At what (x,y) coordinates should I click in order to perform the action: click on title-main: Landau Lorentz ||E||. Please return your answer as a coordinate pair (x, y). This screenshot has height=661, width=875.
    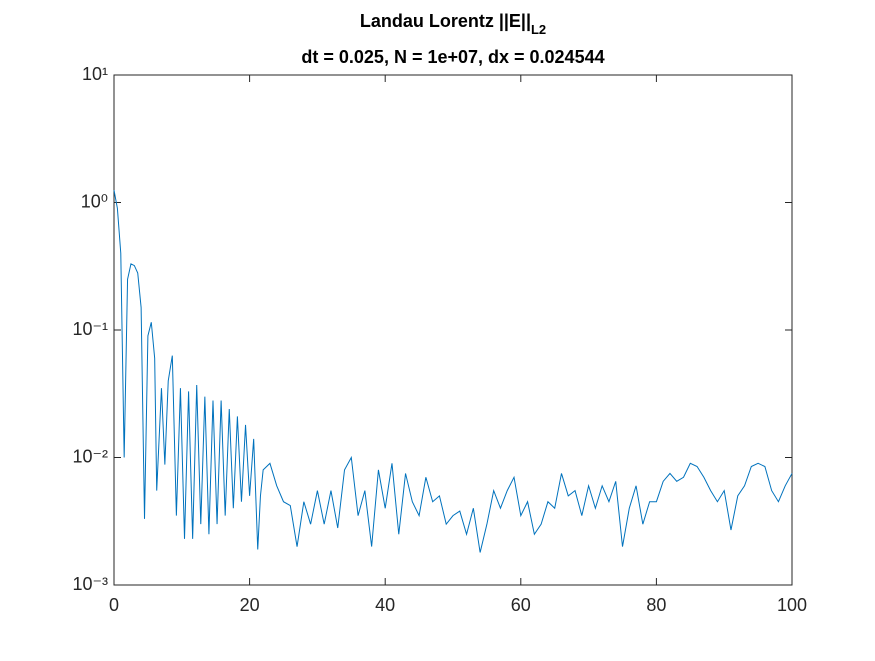
    Looking at the image, I should click on (445, 21).